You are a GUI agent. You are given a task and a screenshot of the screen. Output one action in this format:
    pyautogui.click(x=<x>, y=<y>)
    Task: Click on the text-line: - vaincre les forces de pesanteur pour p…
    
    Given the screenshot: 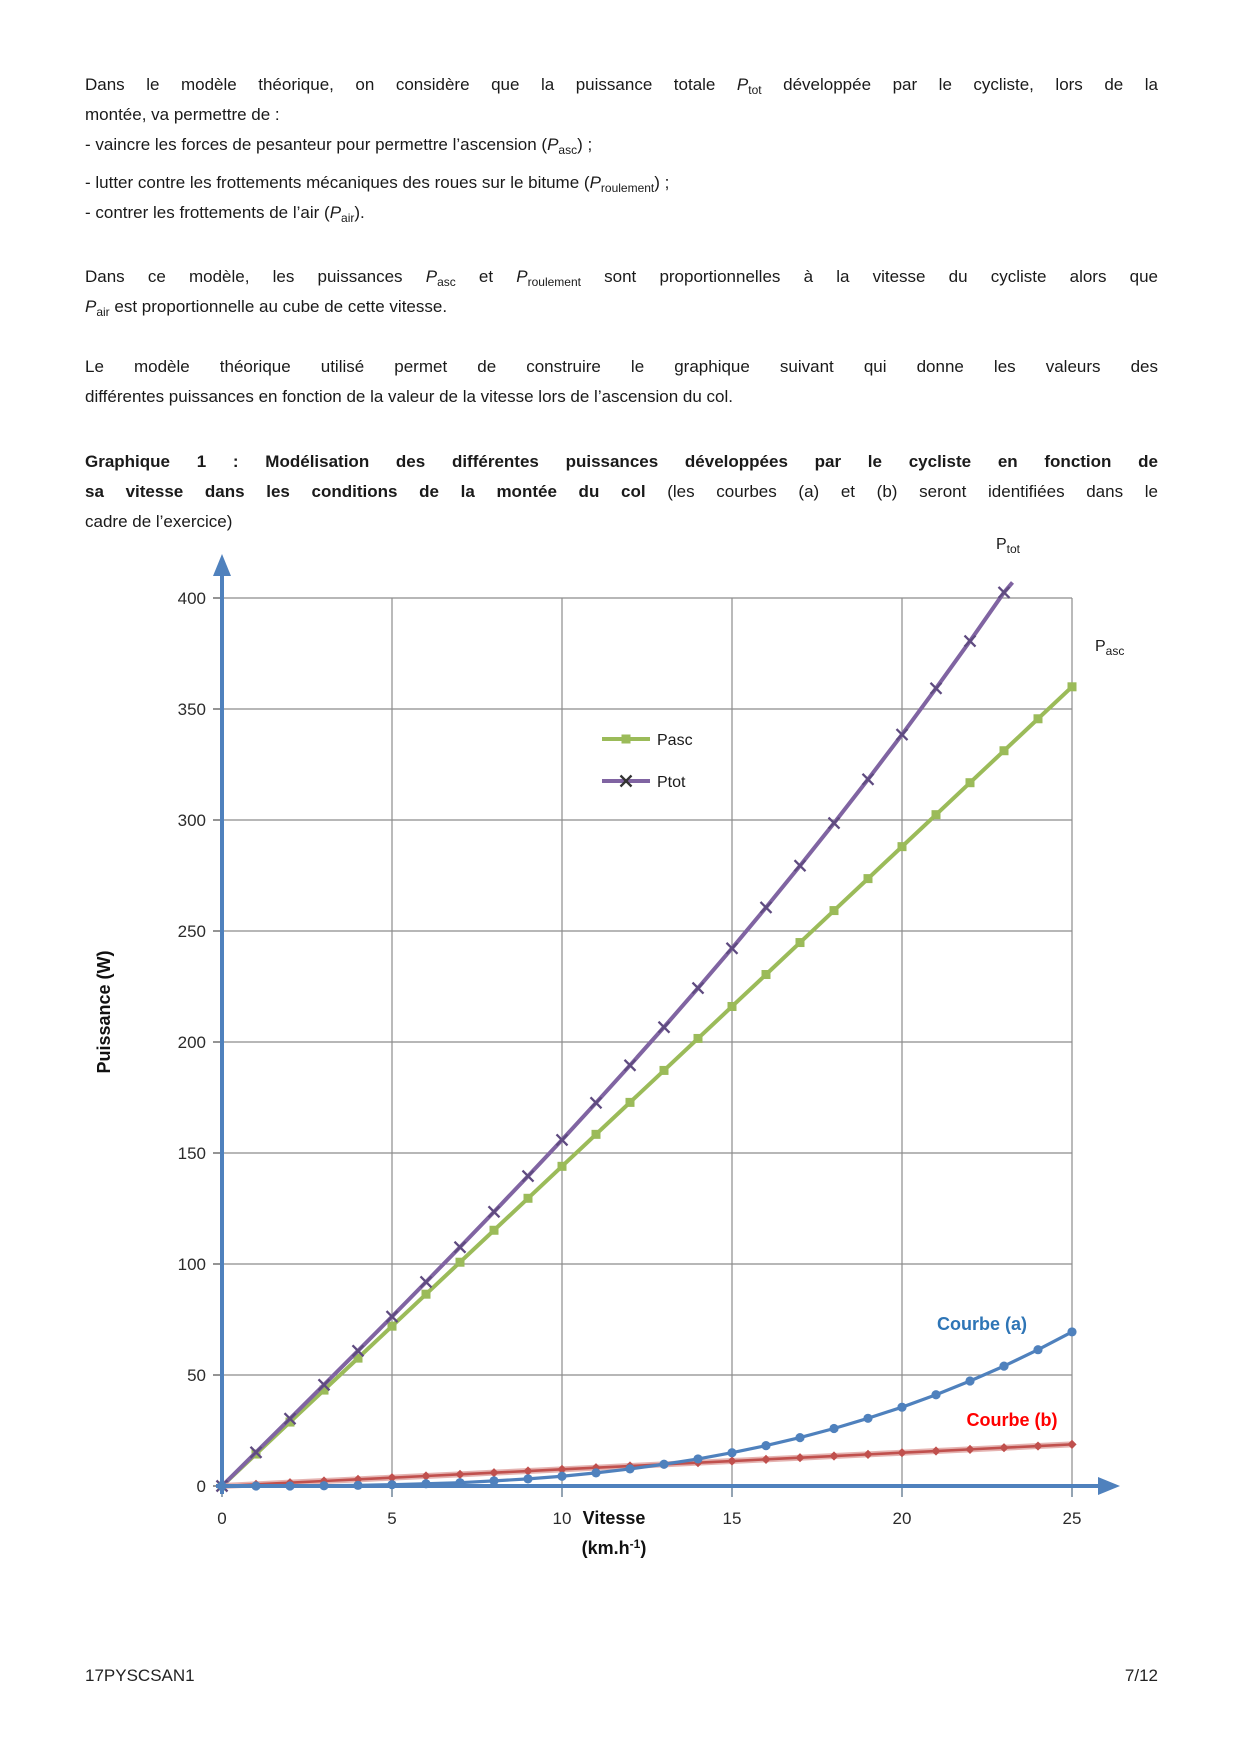 What is the action you would take?
    pyautogui.click(x=621, y=145)
    